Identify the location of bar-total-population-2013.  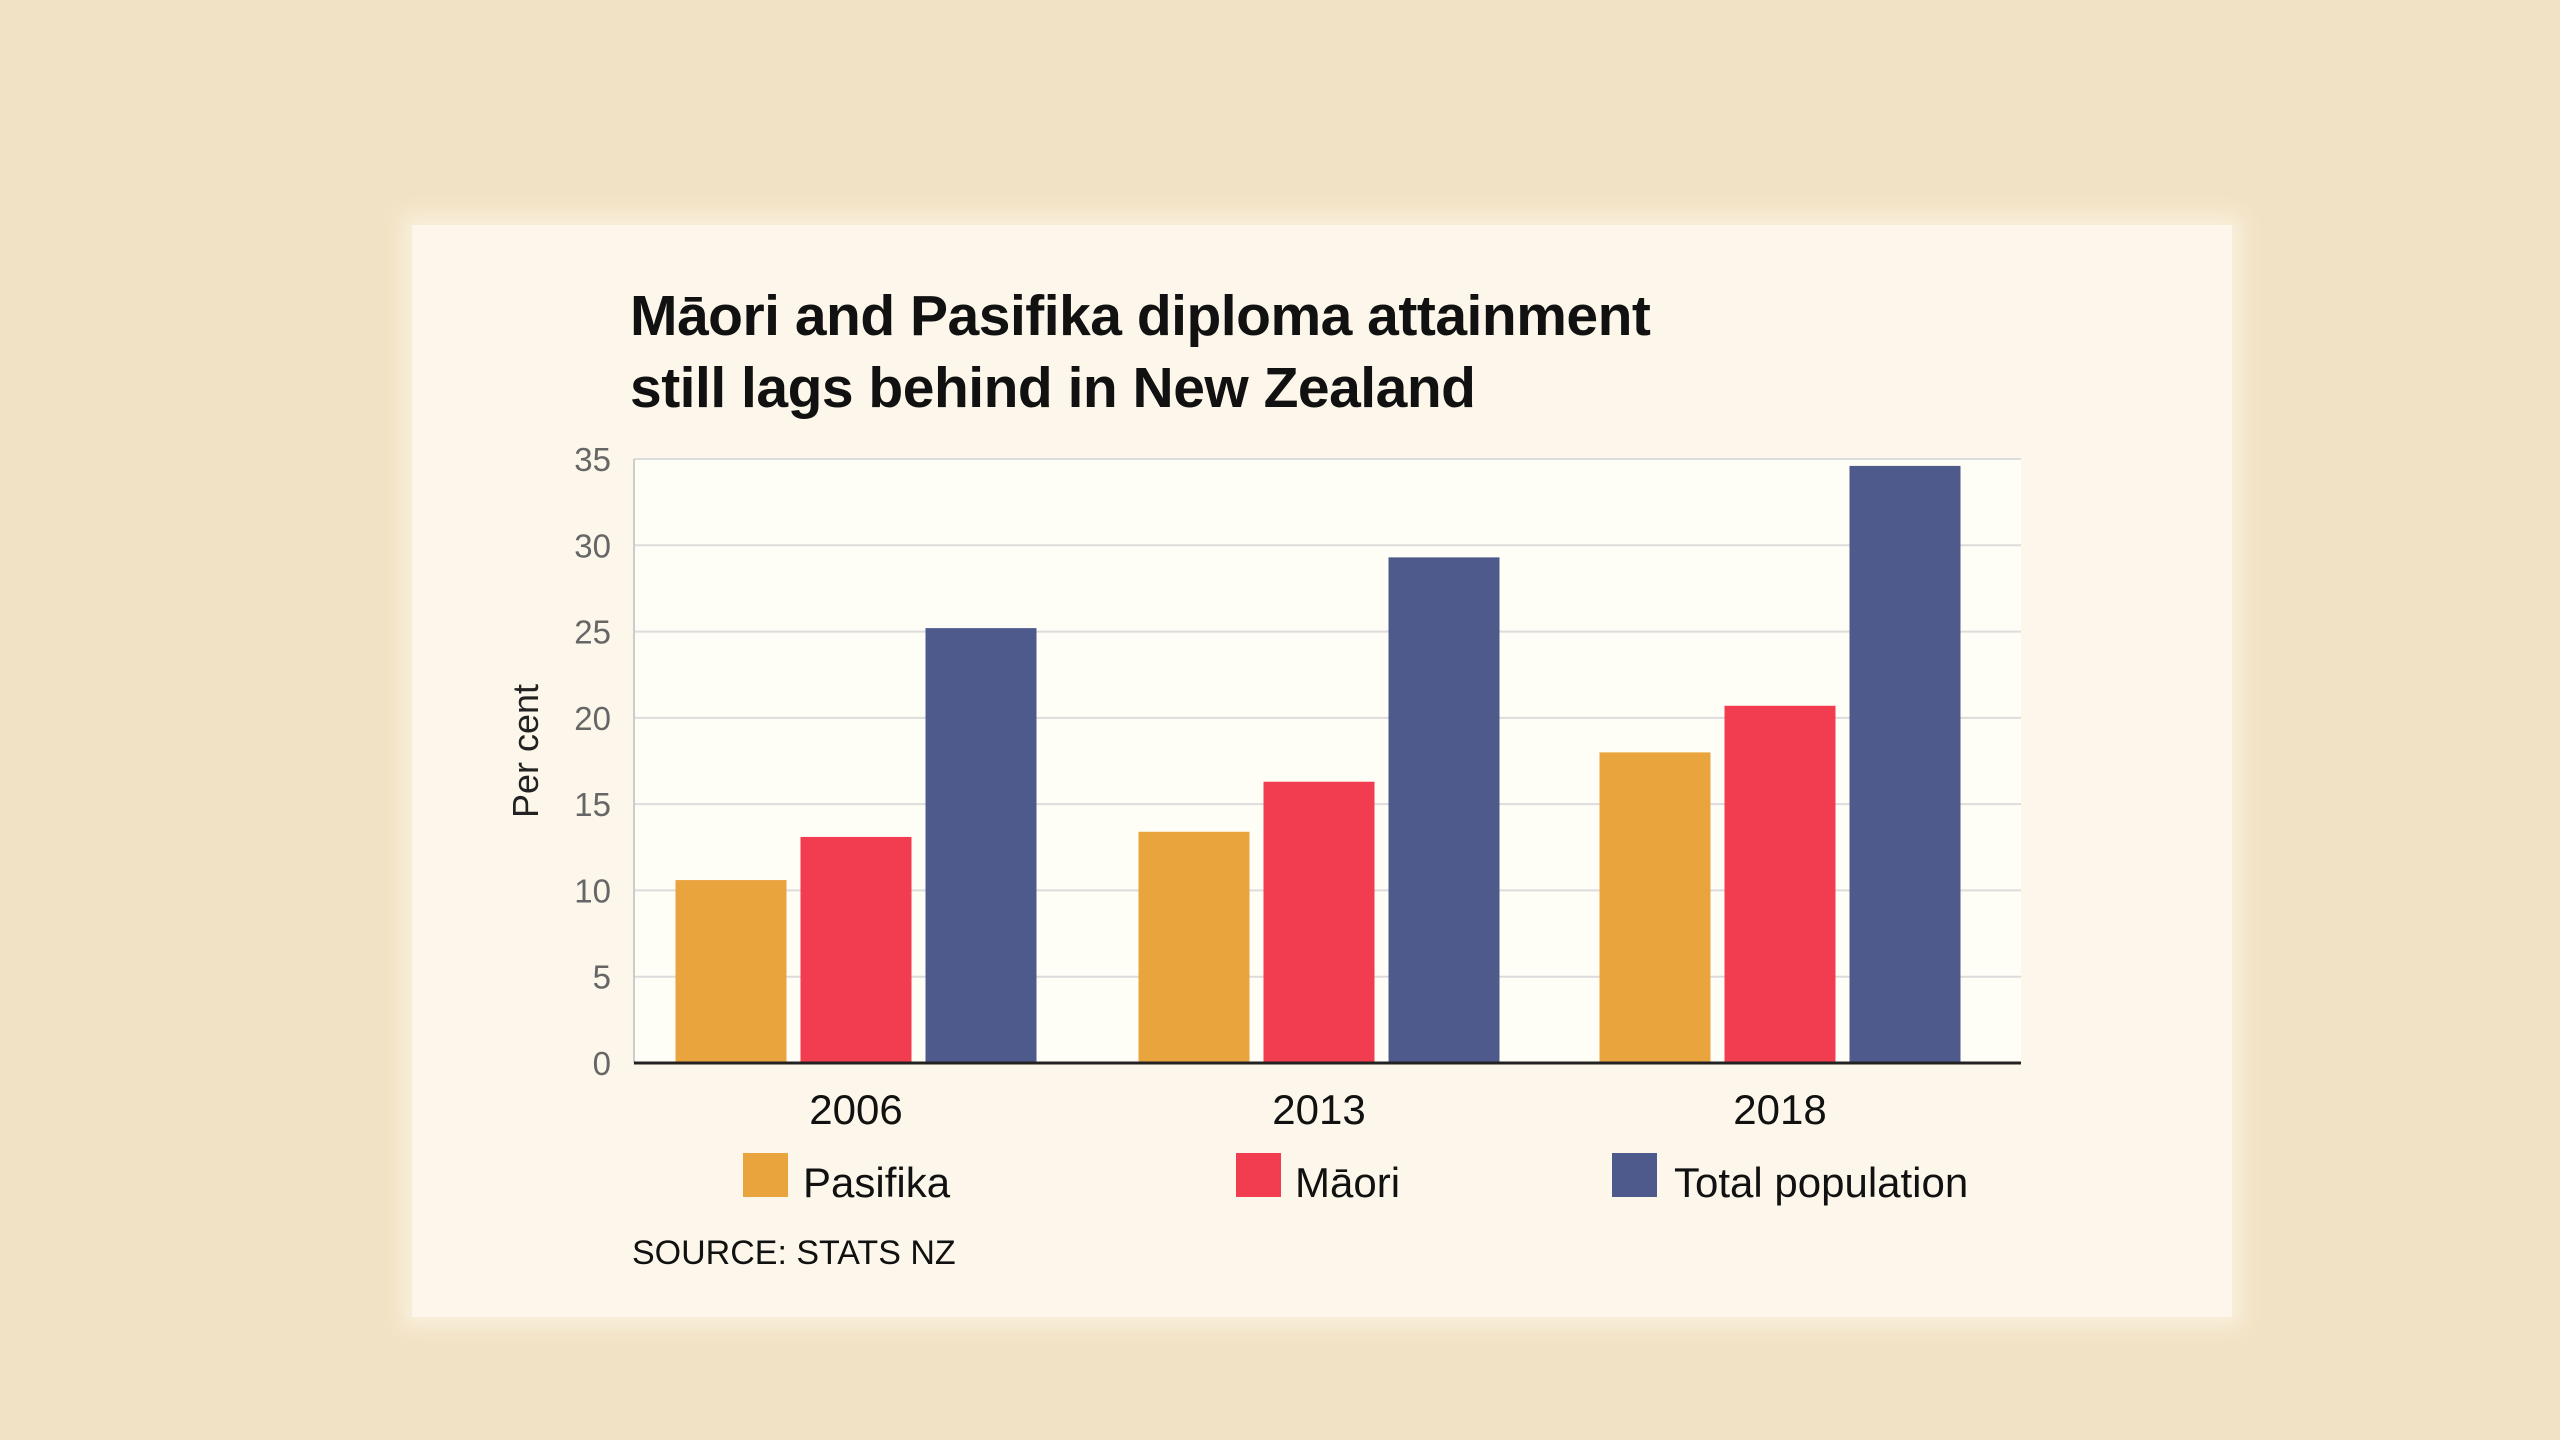
(1444, 810).